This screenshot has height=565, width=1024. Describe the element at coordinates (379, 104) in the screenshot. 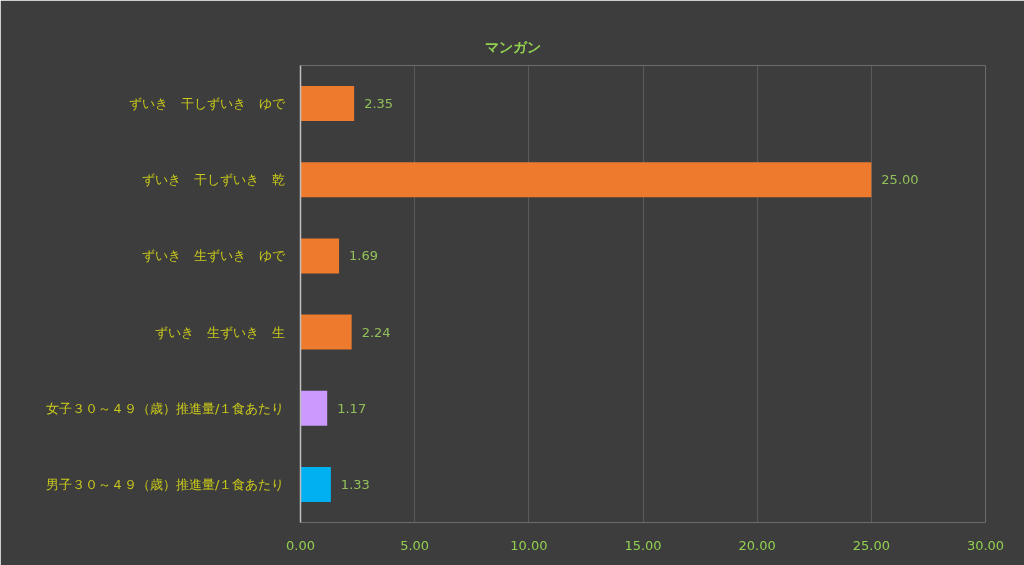

I see `data-label: 2.35` at that location.